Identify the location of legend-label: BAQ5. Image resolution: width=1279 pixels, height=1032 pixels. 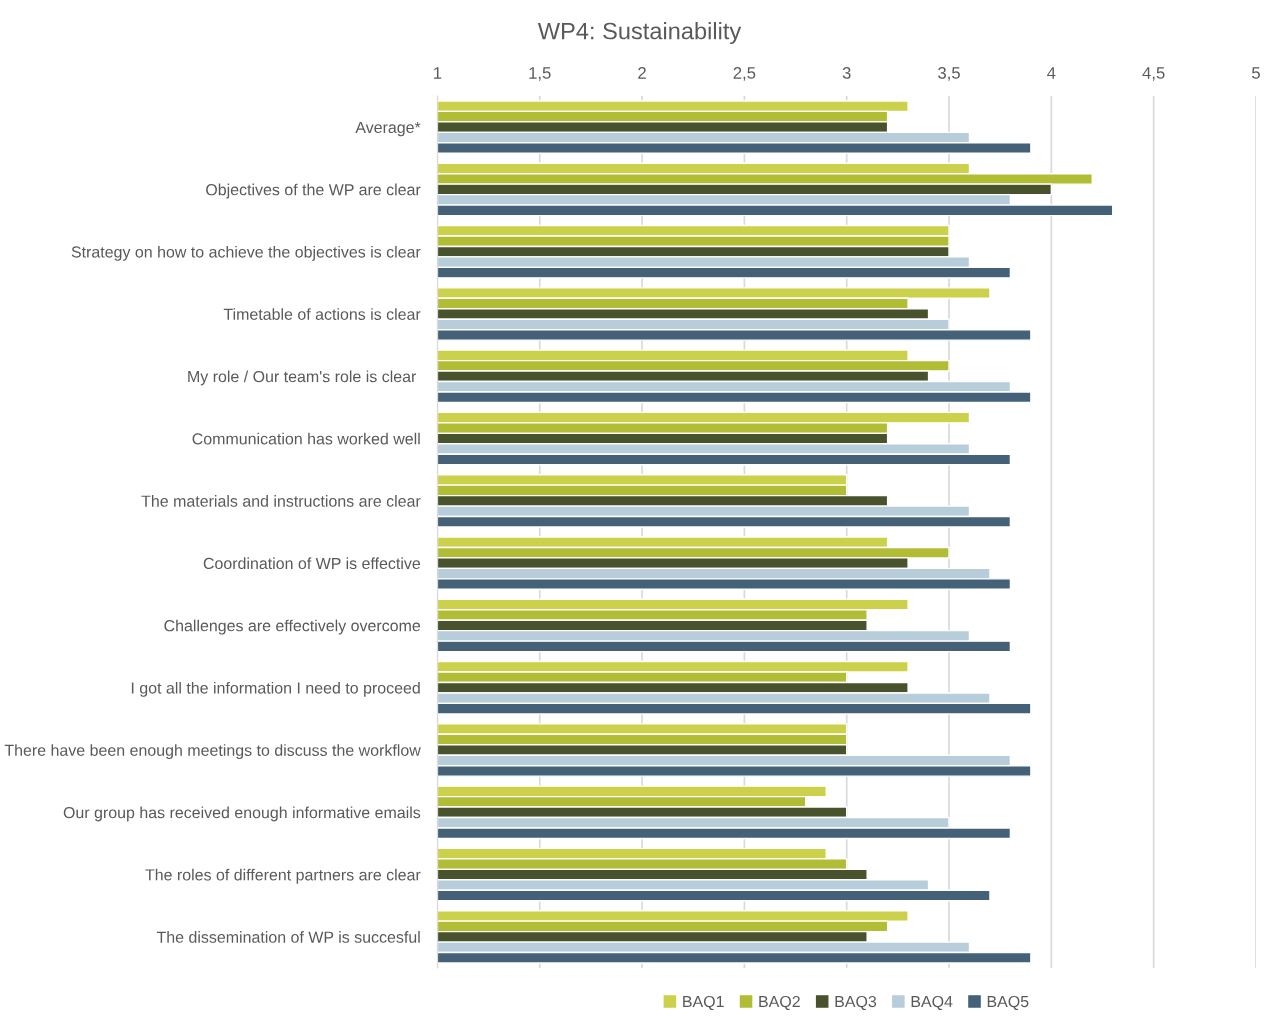
(1008, 1003).